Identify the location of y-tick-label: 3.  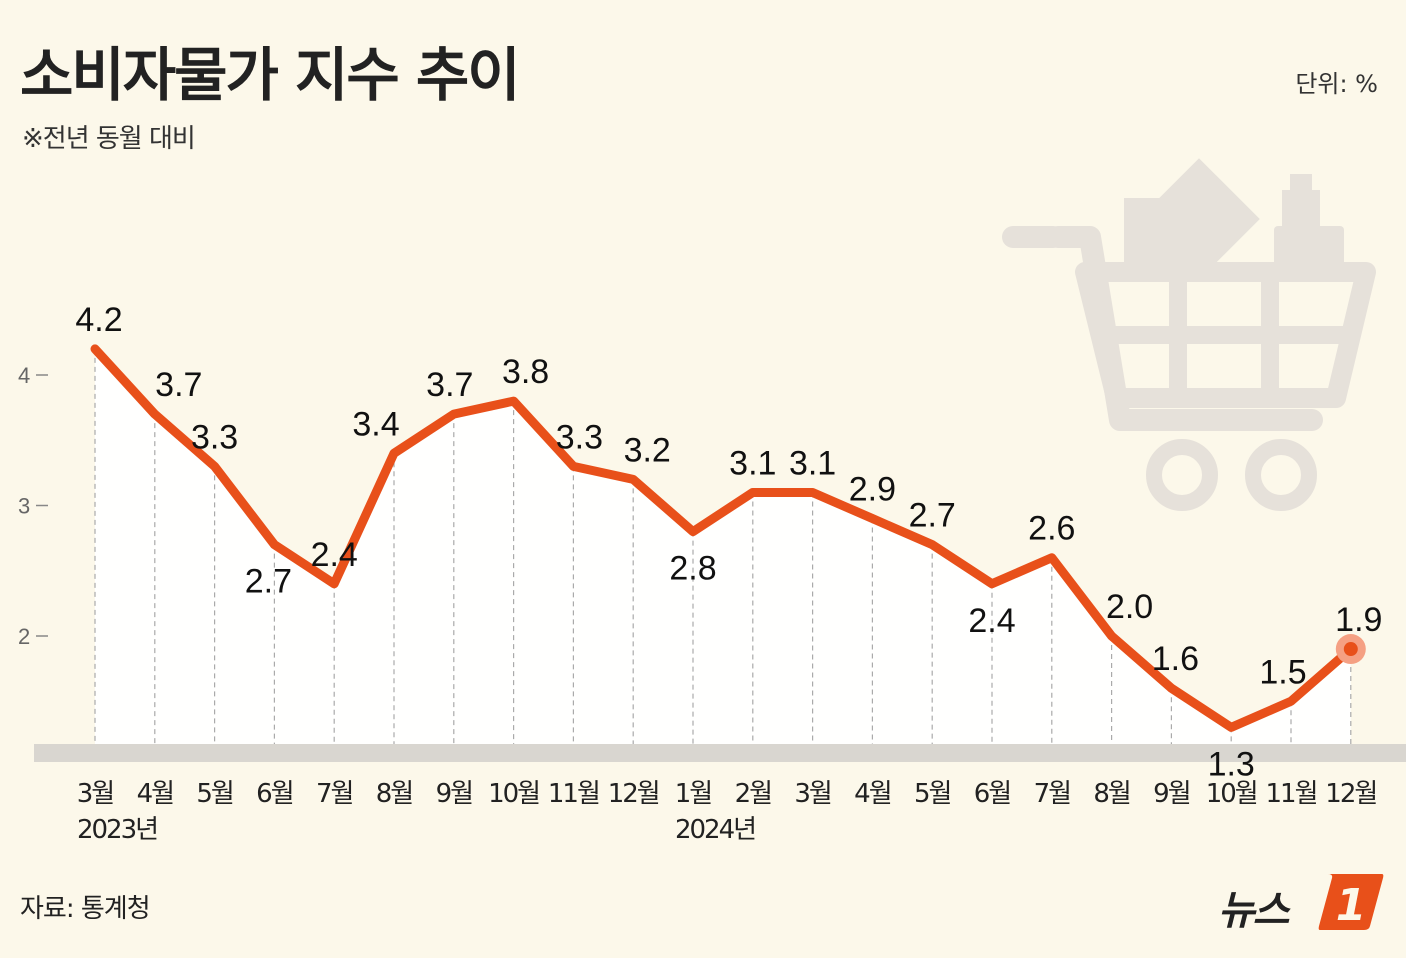
(24, 506).